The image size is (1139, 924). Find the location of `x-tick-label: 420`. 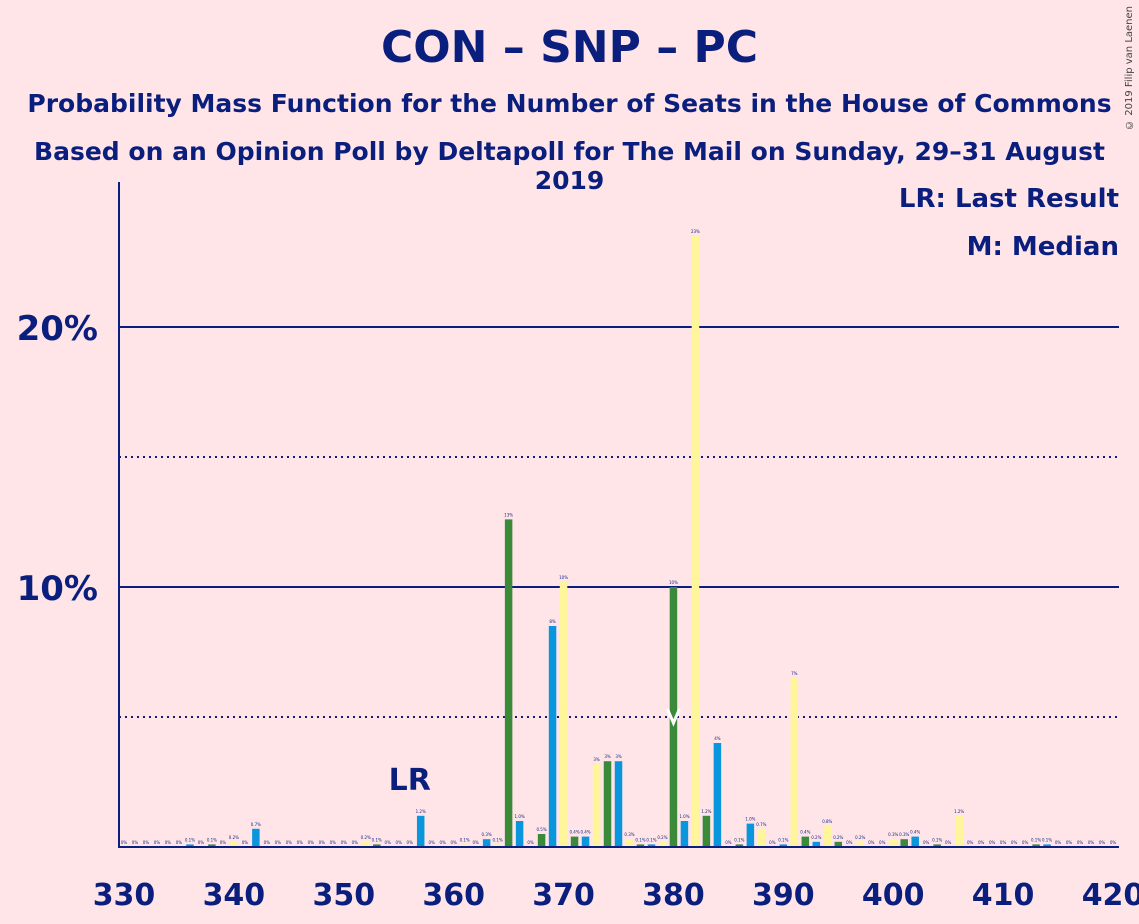

x-tick-label: 420 is located at coordinates (1110, 895).